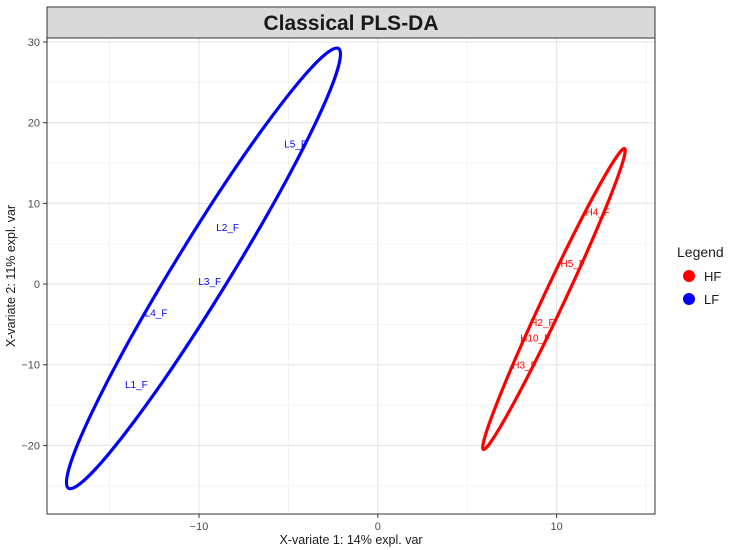  I want to click on ellipse-hf, so click(554, 299).